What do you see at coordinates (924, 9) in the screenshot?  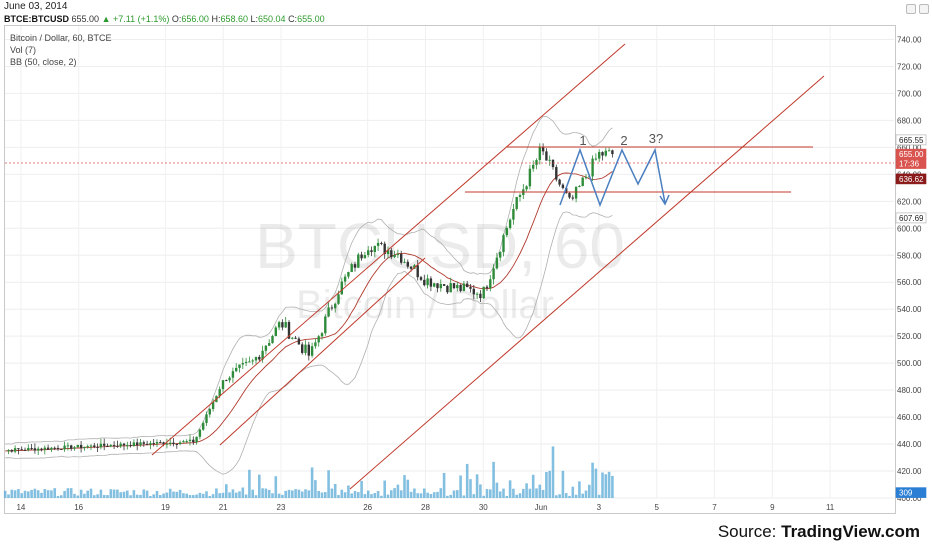 I see `maximize-icon` at bounding box center [924, 9].